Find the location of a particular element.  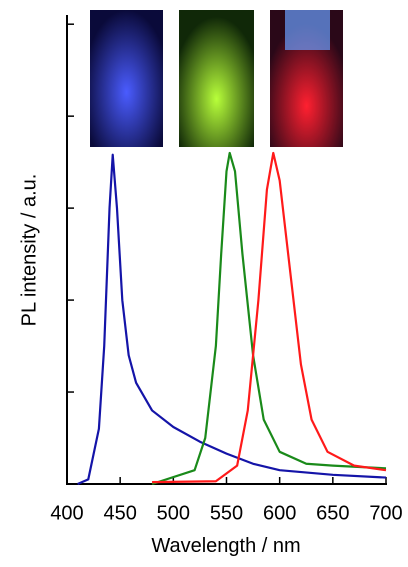

photo-cap is located at coordinates (307, 30).